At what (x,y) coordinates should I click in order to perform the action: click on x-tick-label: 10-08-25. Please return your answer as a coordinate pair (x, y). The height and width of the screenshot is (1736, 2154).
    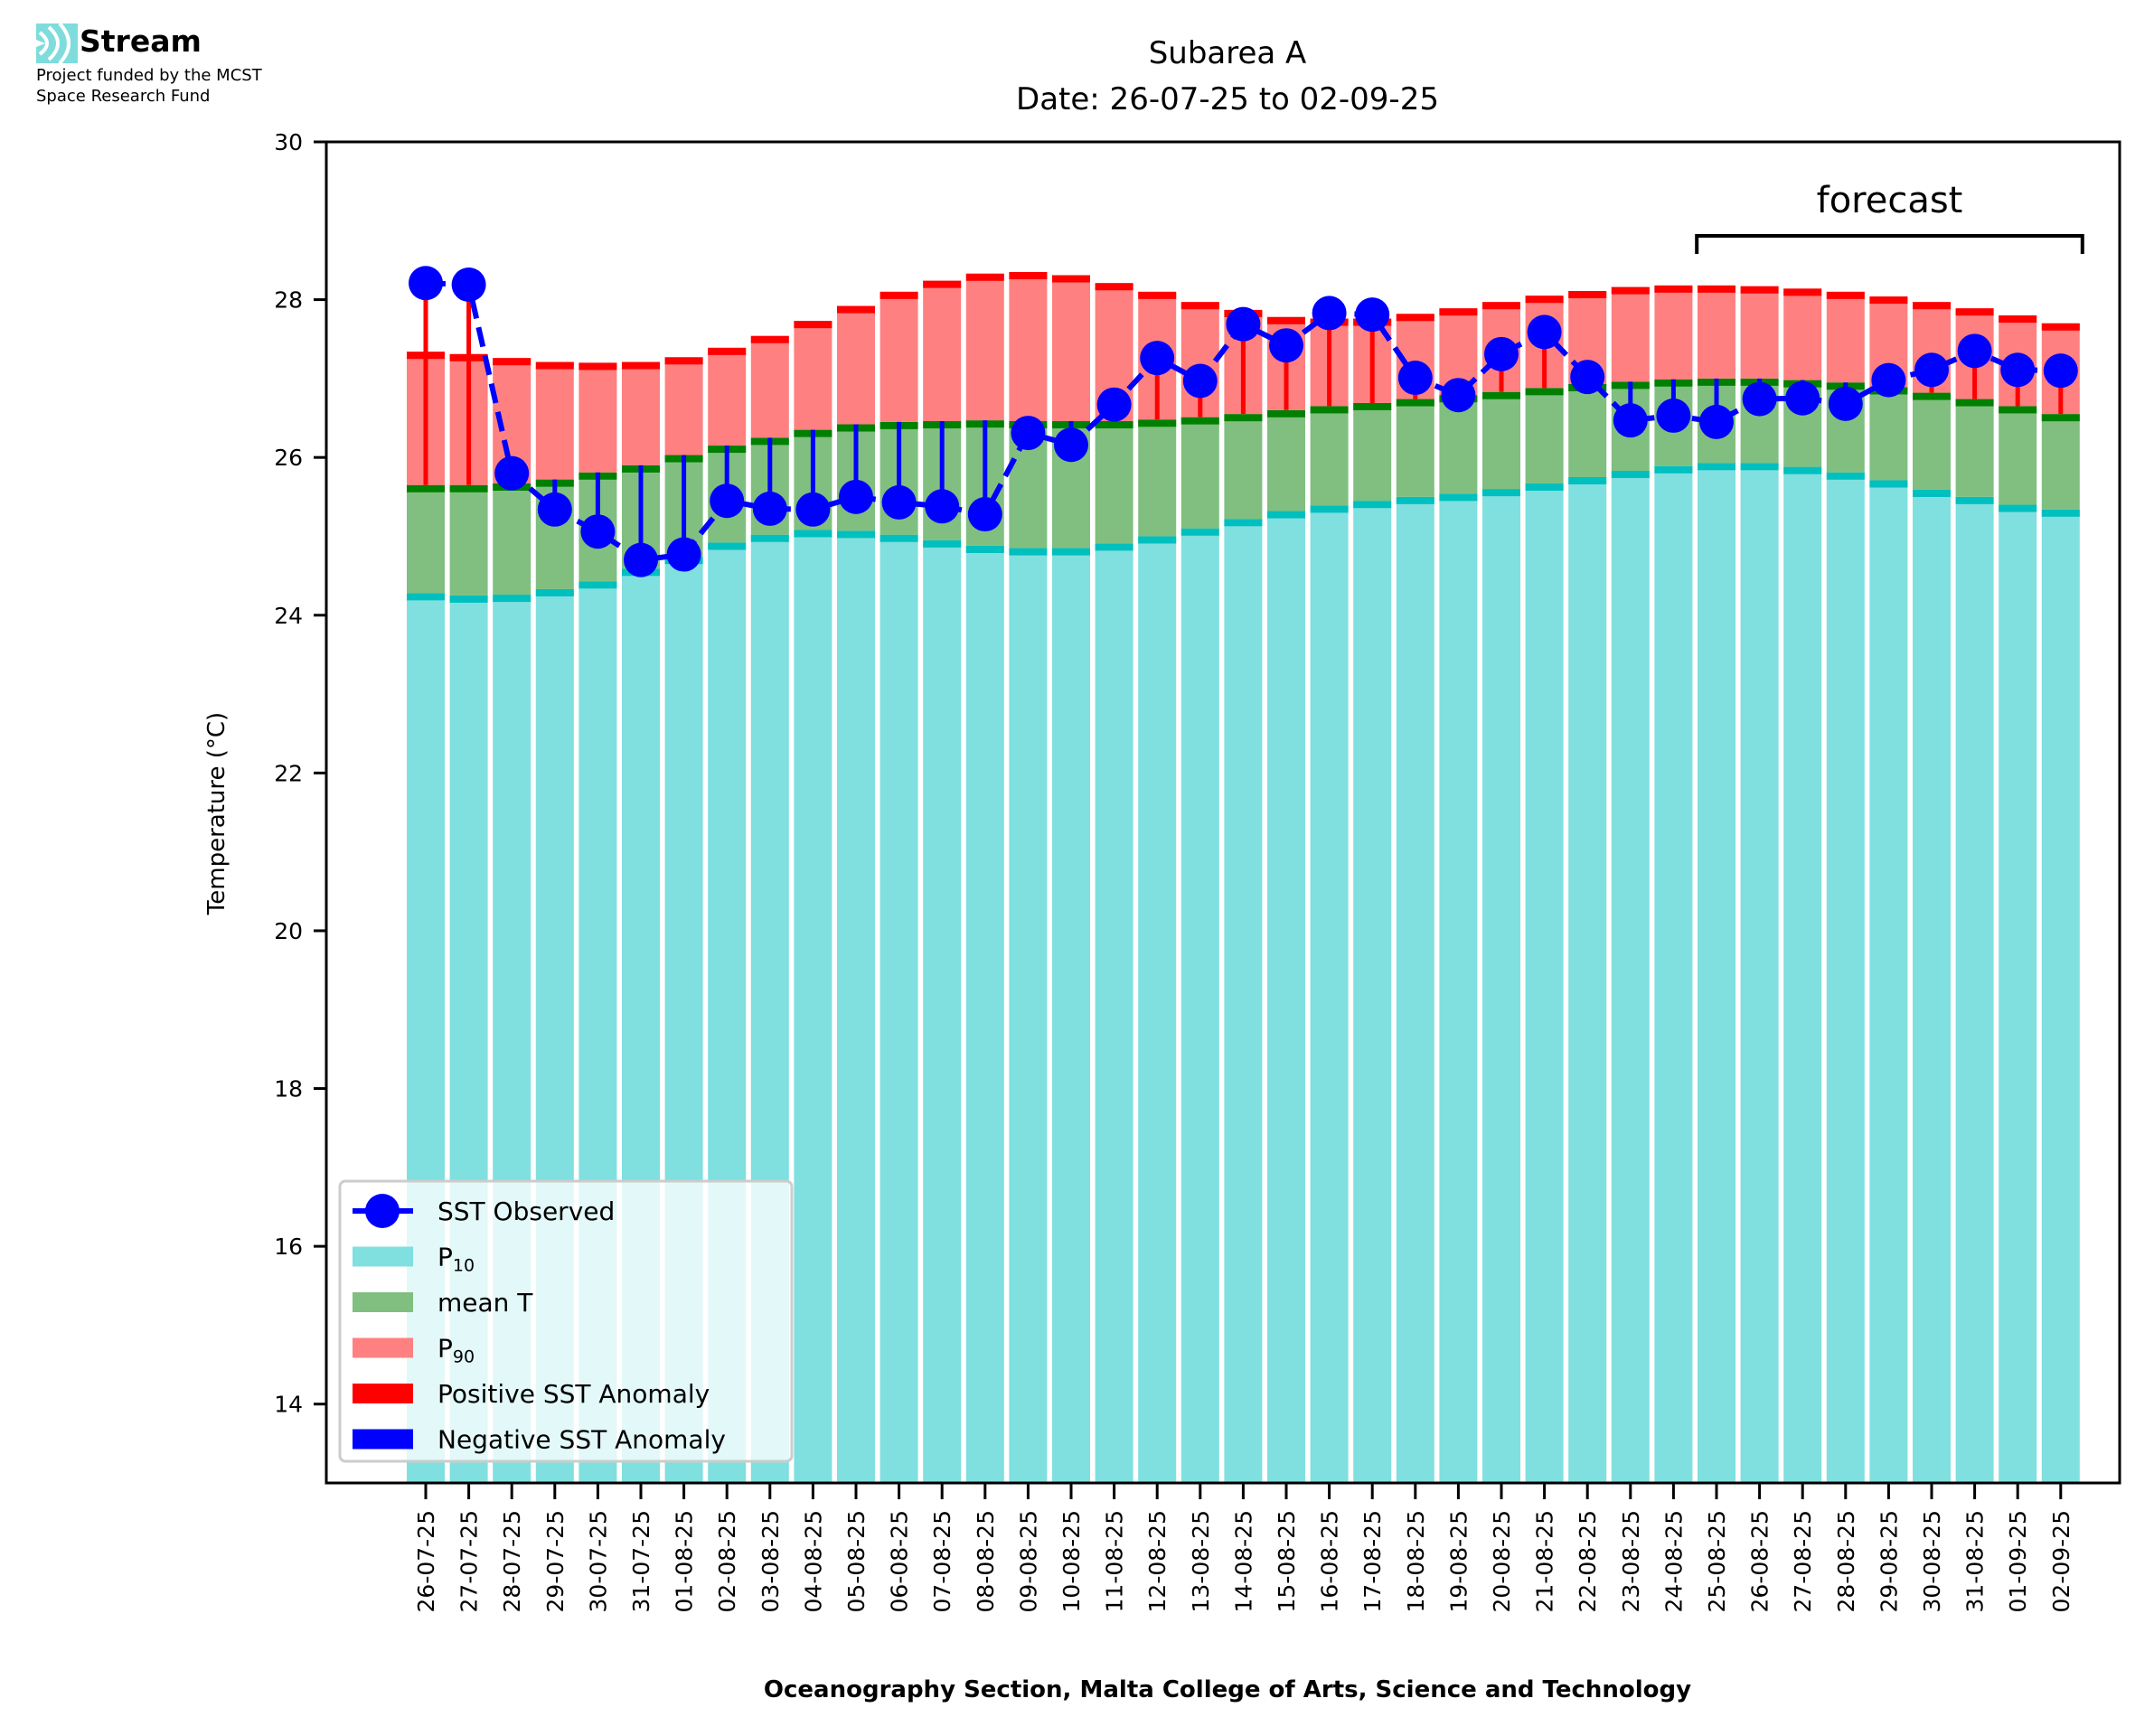
    Looking at the image, I should click on (1071, 1561).